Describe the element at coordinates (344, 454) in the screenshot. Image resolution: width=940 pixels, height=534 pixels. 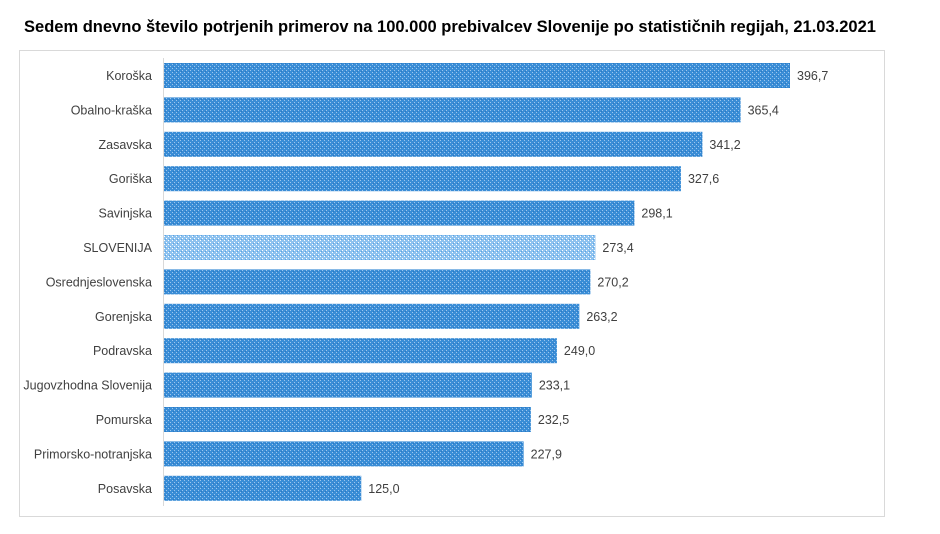
I see `bar-primorsko-notranjska` at that location.